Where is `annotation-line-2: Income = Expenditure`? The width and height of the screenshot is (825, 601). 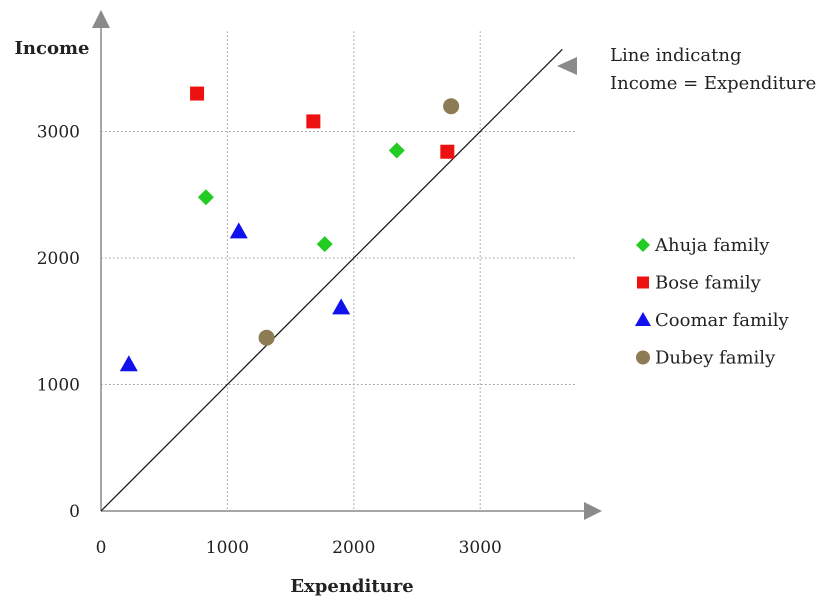
annotation-line-2: Income = Expenditure is located at coordinates (713, 83).